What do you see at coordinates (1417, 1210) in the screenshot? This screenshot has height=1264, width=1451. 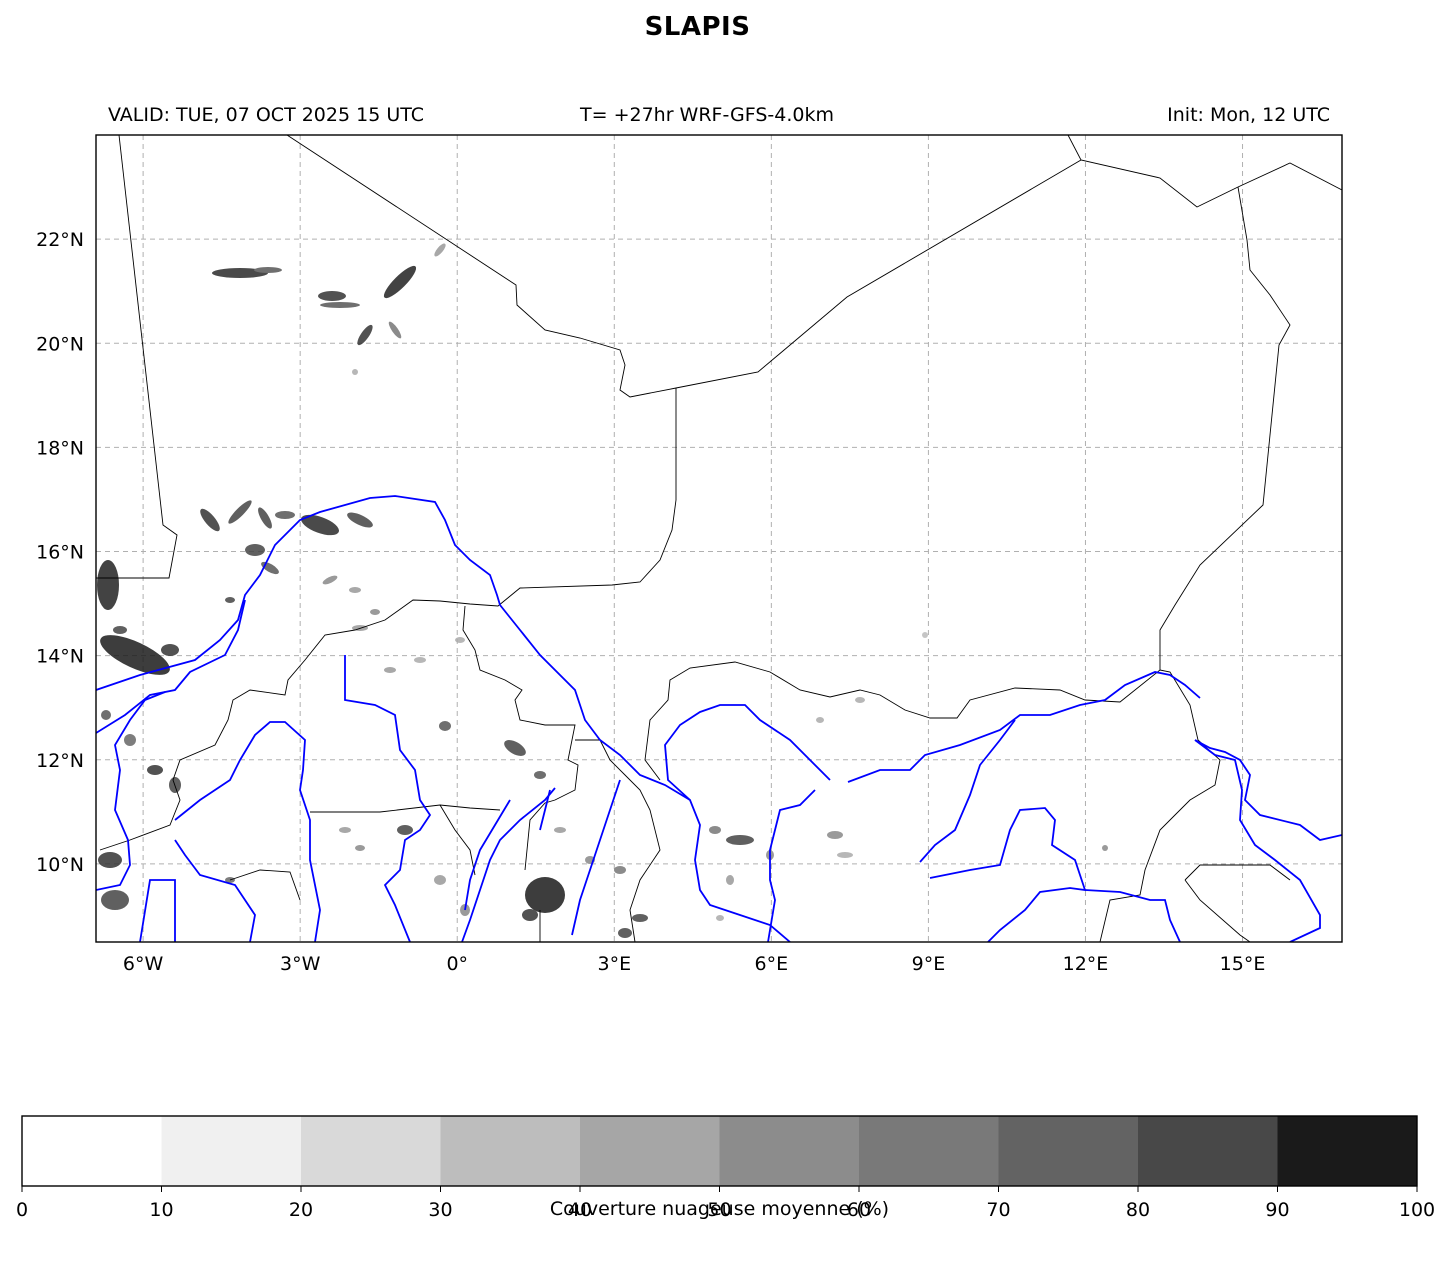 I see `colorbar-tick-label: 100` at bounding box center [1417, 1210].